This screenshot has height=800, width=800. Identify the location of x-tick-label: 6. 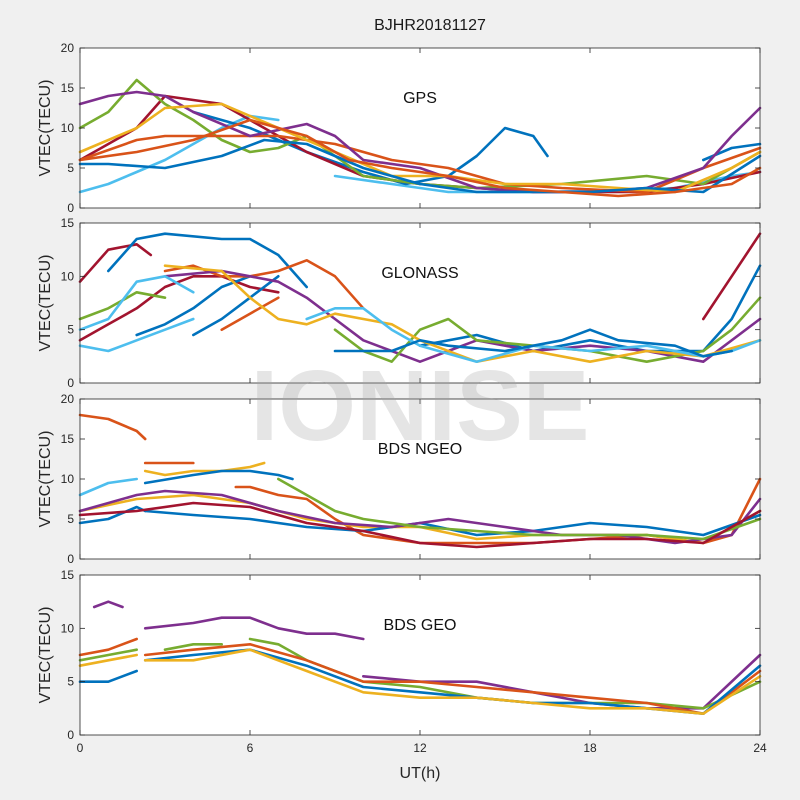
(250, 748).